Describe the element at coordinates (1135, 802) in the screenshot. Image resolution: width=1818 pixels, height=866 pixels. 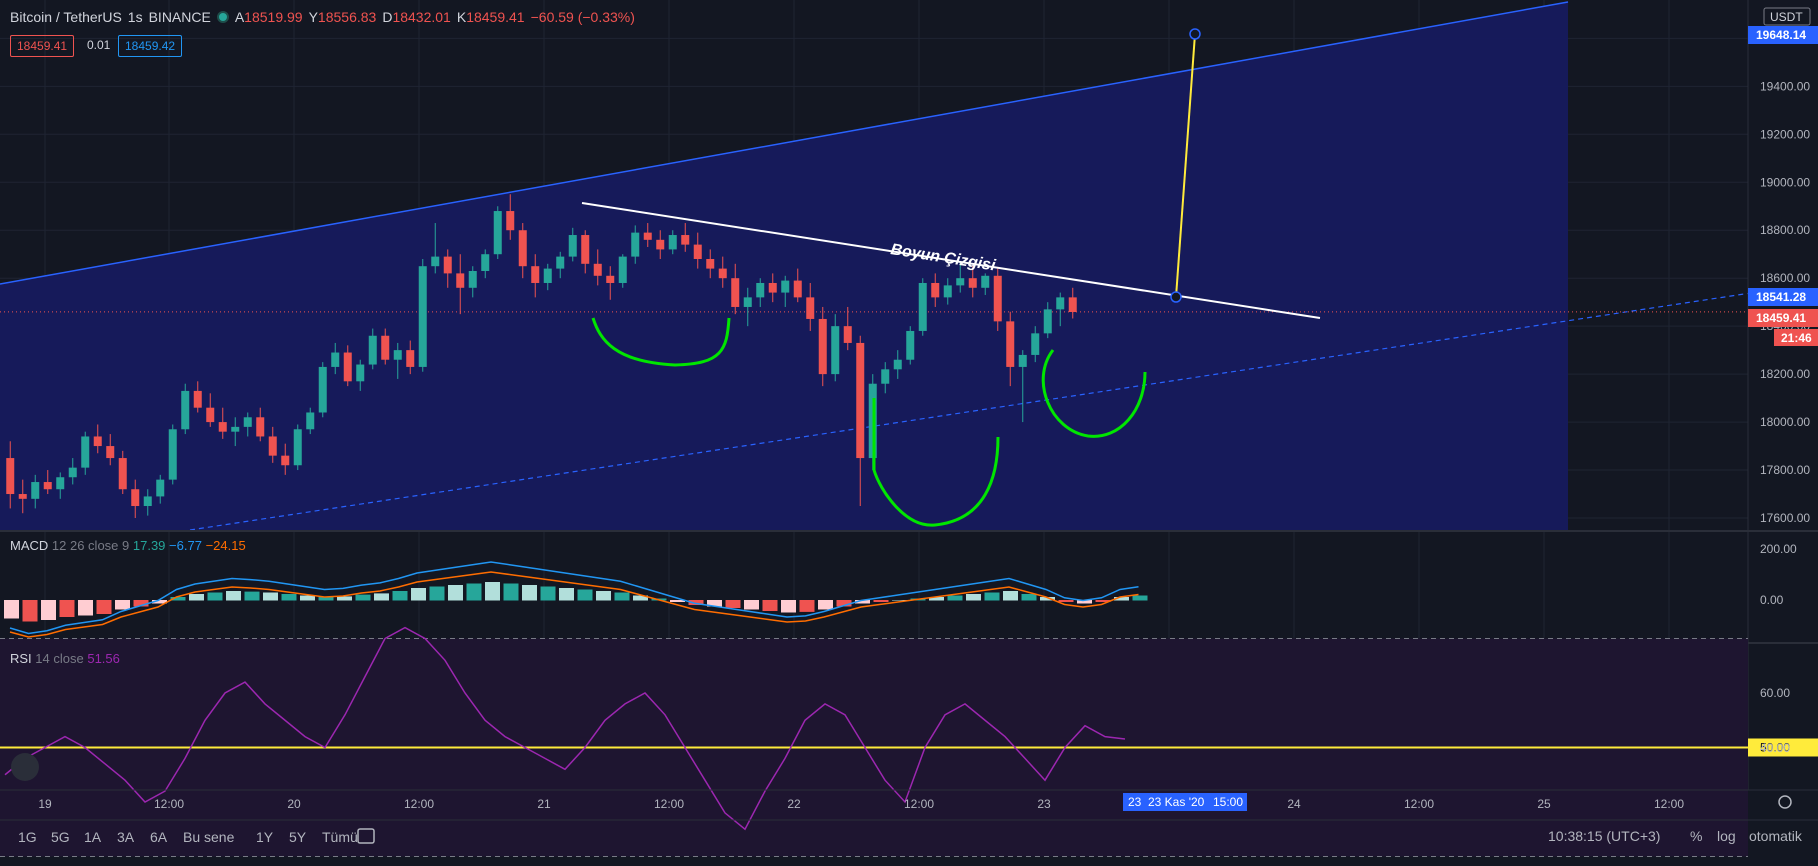
I see `time-cursor-label: 23` at that location.